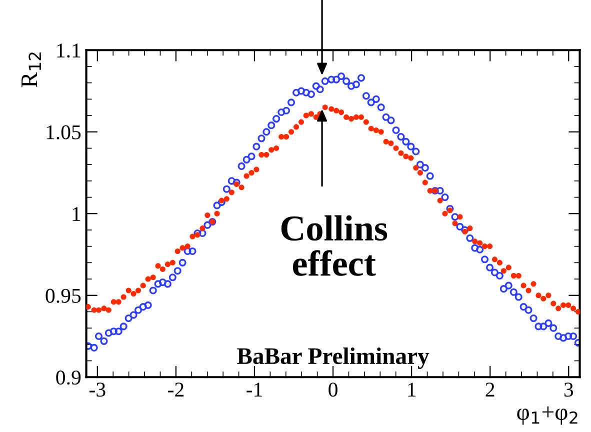 The image size is (591, 432). What do you see at coordinates (490, 389) in the screenshot?
I see `x-tick-label: 2` at bounding box center [490, 389].